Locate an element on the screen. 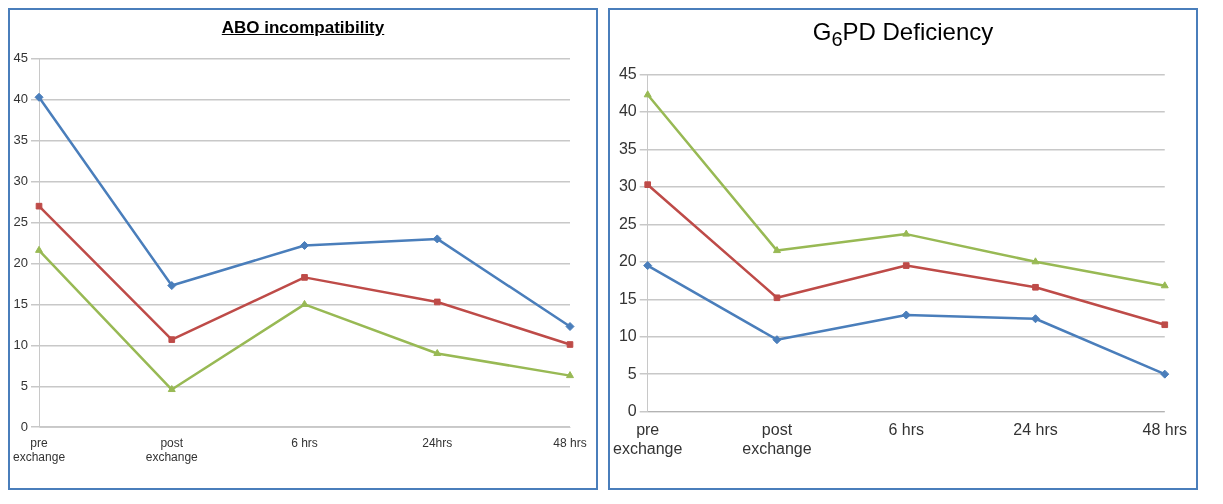 This screenshot has height=504, width=1223. chart-title: G$_{6}$PD Deficiency is located at coordinates (903, 34).